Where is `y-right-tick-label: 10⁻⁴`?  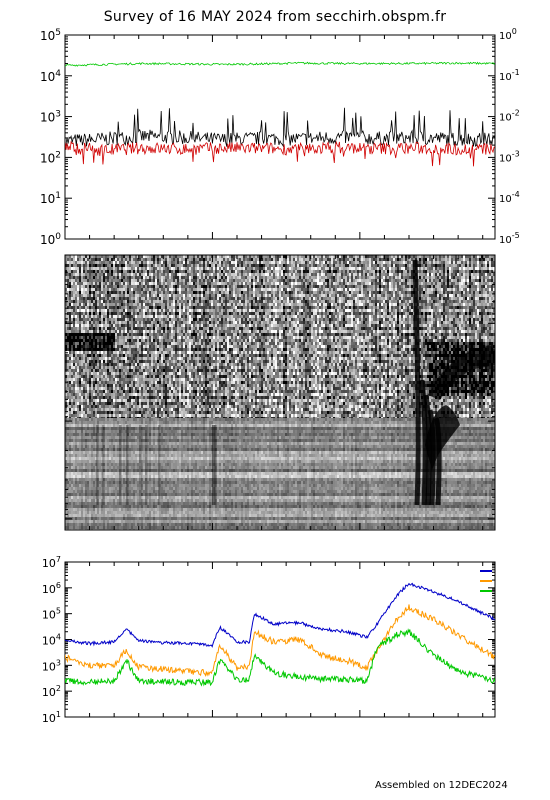
y-right-tick-label: 10⁻⁴ is located at coordinates (509, 197).